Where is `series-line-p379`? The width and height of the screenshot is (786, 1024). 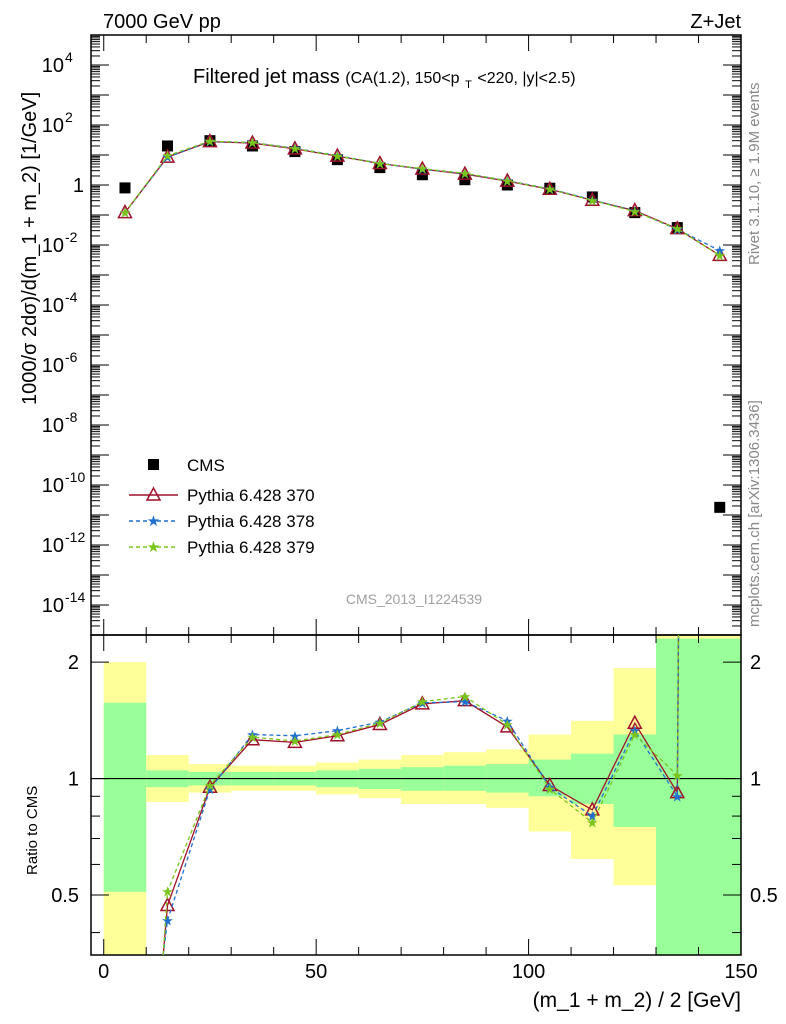 series-line-p379 is located at coordinates (422, 198).